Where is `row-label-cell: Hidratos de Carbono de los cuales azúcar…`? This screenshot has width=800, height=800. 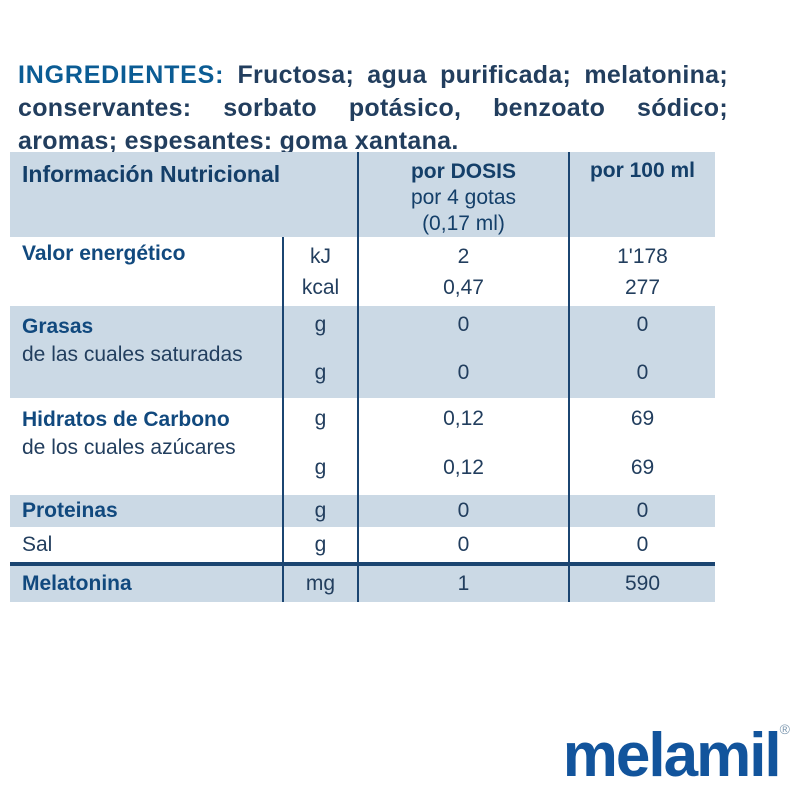
row-label-cell: Hidratos de Carbono de los cuales azúcar… is located at coordinates (146, 446).